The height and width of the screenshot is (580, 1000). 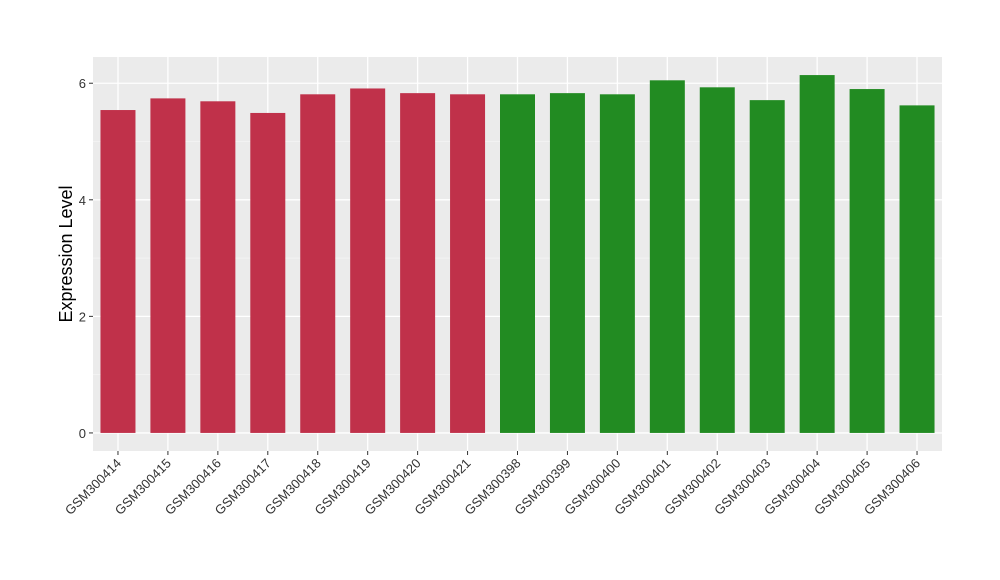 What do you see at coordinates (66, 253) in the screenshot?
I see `y-axis-label: Expression Level` at bounding box center [66, 253].